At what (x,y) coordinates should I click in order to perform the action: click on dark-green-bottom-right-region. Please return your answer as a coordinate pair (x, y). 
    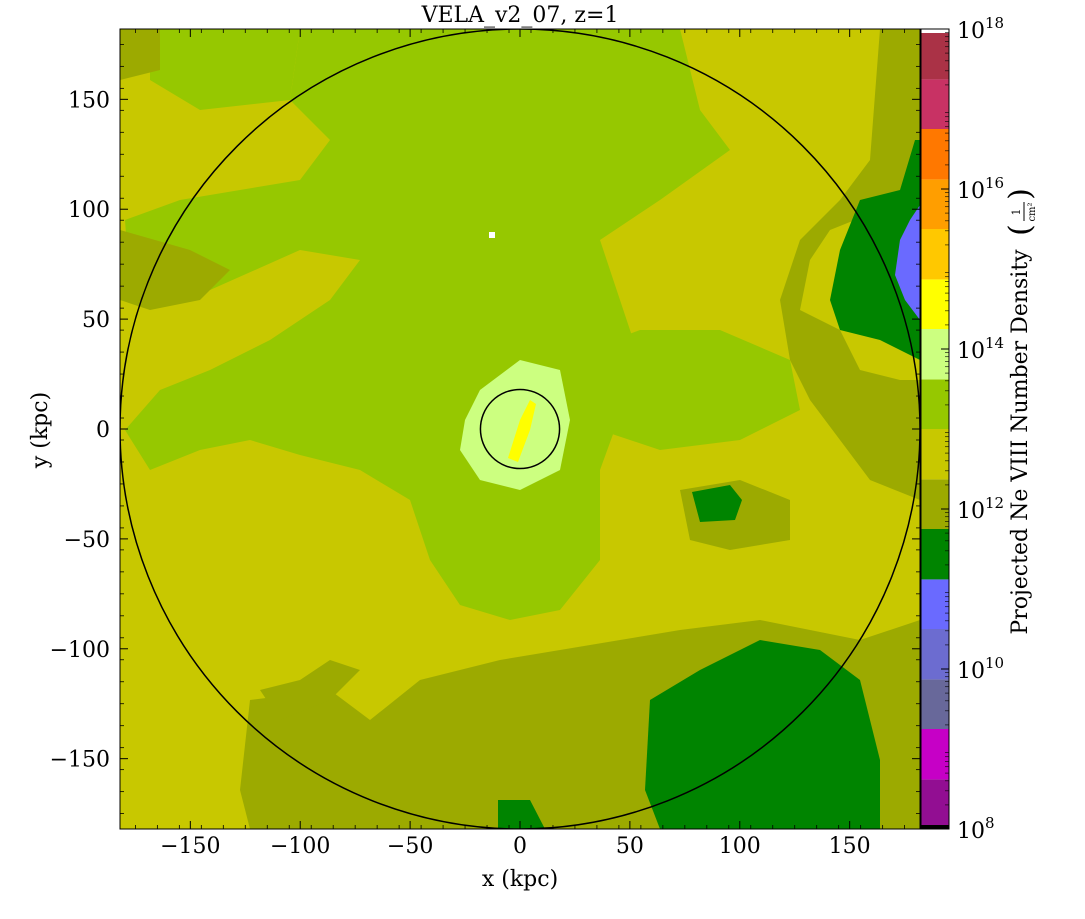
    Looking at the image, I should click on (762, 734).